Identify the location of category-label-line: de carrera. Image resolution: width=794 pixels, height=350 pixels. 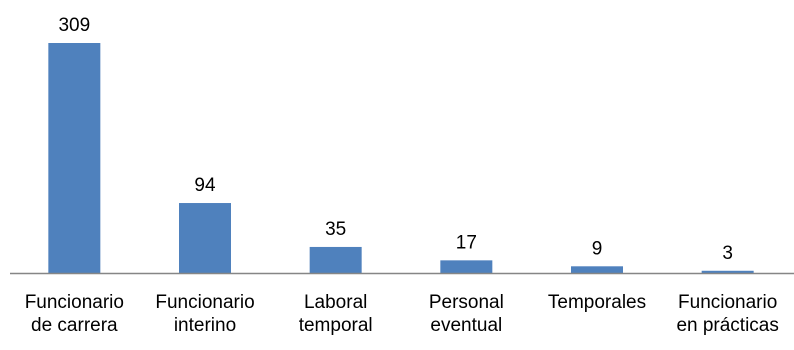
(74, 325).